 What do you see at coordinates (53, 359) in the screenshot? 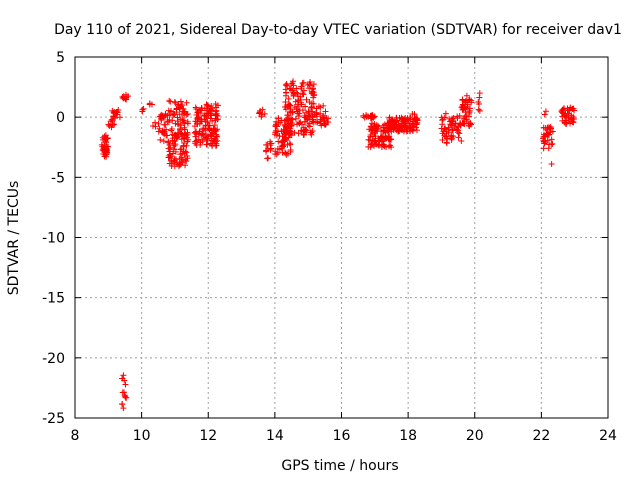
I see `y-tick-label: -20` at bounding box center [53, 359].